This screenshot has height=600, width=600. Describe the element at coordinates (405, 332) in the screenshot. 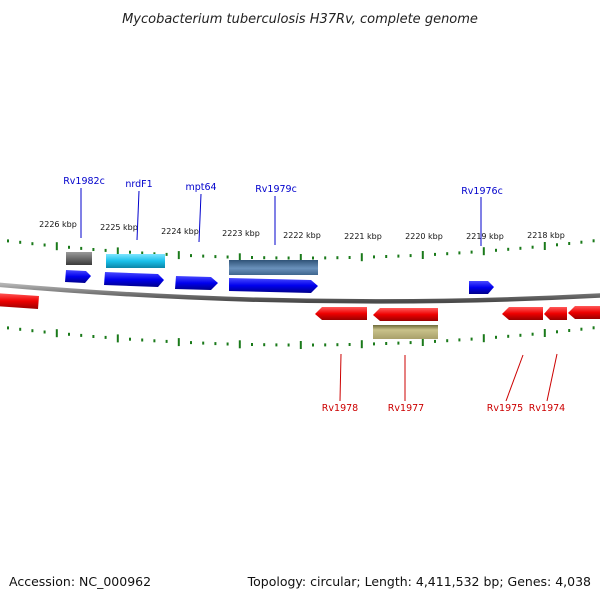

I see `feature-block-olive` at that location.